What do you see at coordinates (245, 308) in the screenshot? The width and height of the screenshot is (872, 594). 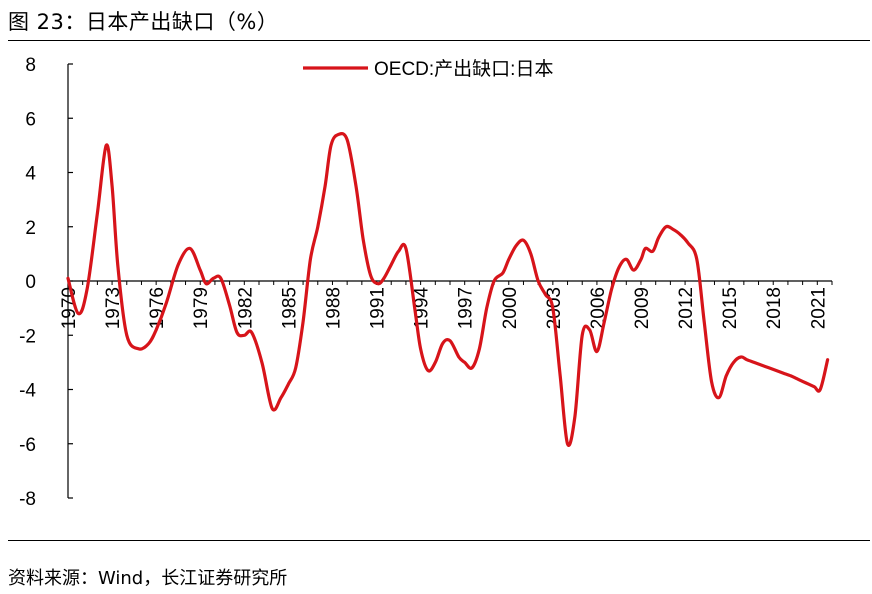 I see `x-tick-label: 1982` at bounding box center [245, 308].